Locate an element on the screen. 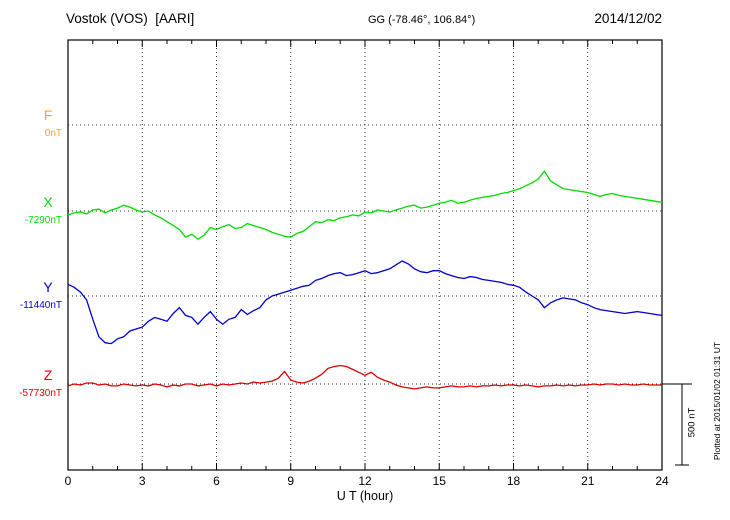 Image resolution: width=730 pixels, height=520 pixels. series-label-X: X is located at coordinates (48, 202).